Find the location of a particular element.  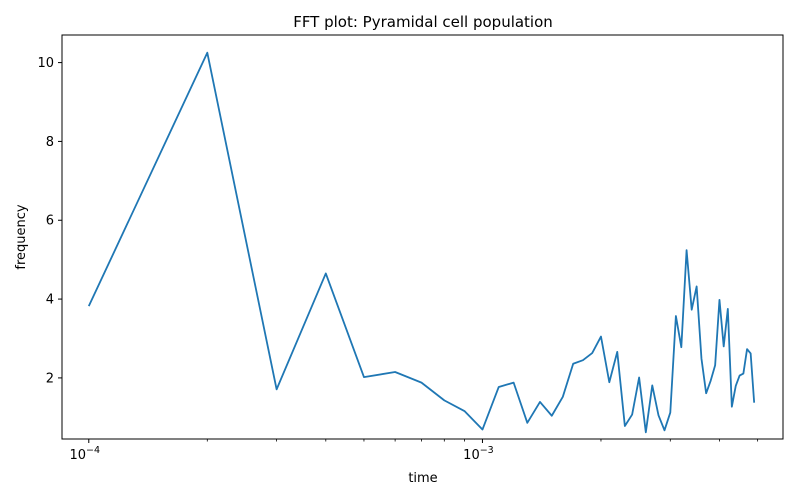

x-axis-ticks: 10⁻⁴ 10⁻³ is located at coordinates (414, 451).